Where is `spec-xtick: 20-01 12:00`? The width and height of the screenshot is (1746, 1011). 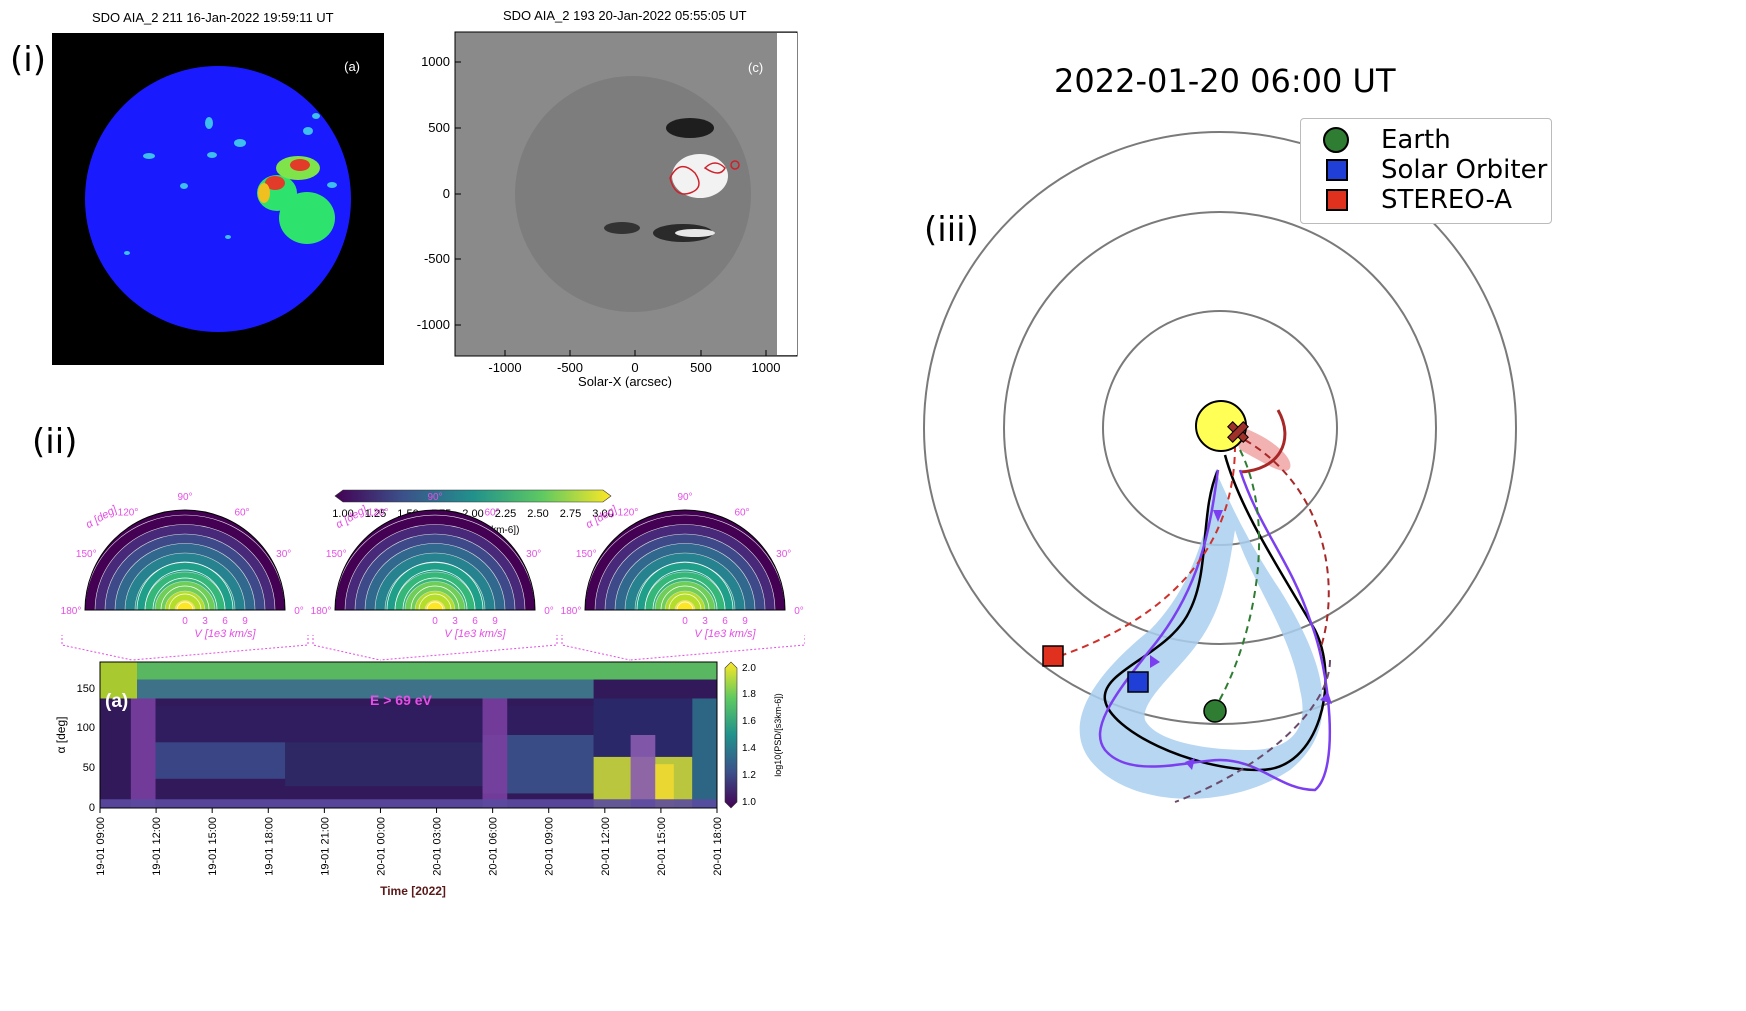 spec-xtick: 20-01 12:00 is located at coordinates (606, 846).